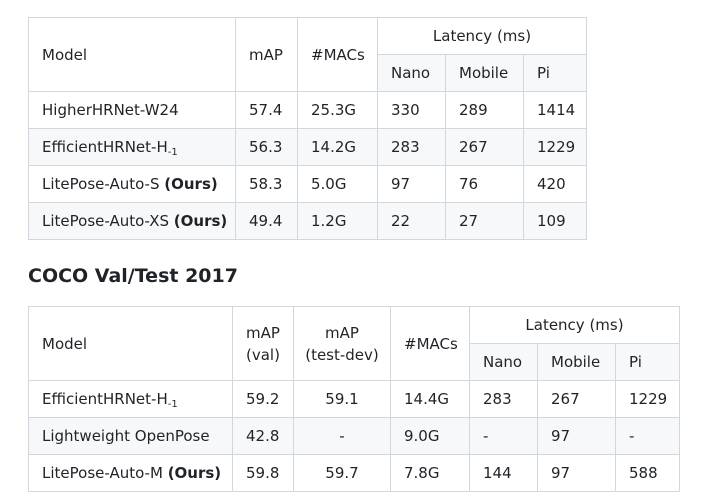  What do you see at coordinates (266, 184) in the screenshot?
I see `cell-map: 58.3` at bounding box center [266, 184].